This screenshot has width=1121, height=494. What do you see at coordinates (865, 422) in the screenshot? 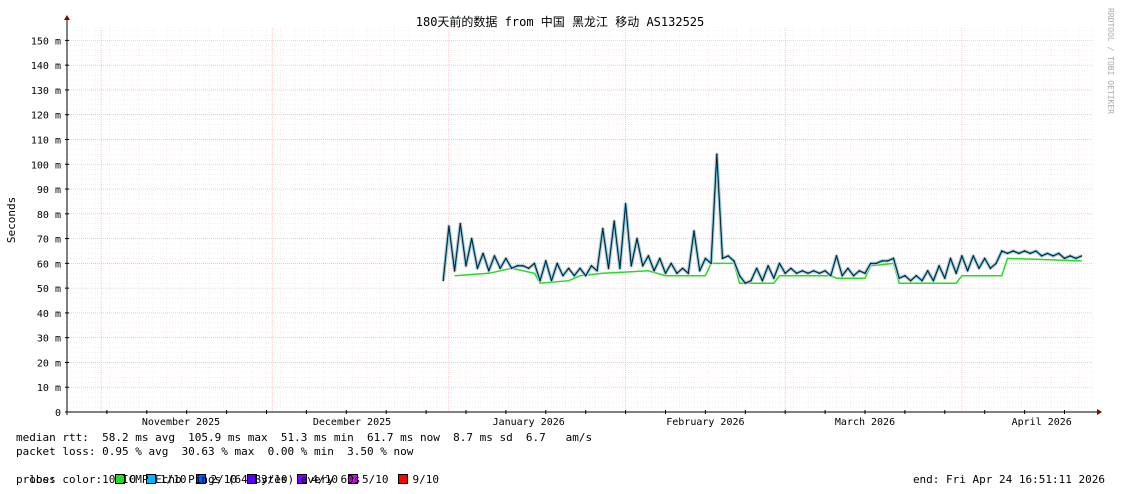
I see `x-tick-label: March 2026` at bounding box center [865, 422].